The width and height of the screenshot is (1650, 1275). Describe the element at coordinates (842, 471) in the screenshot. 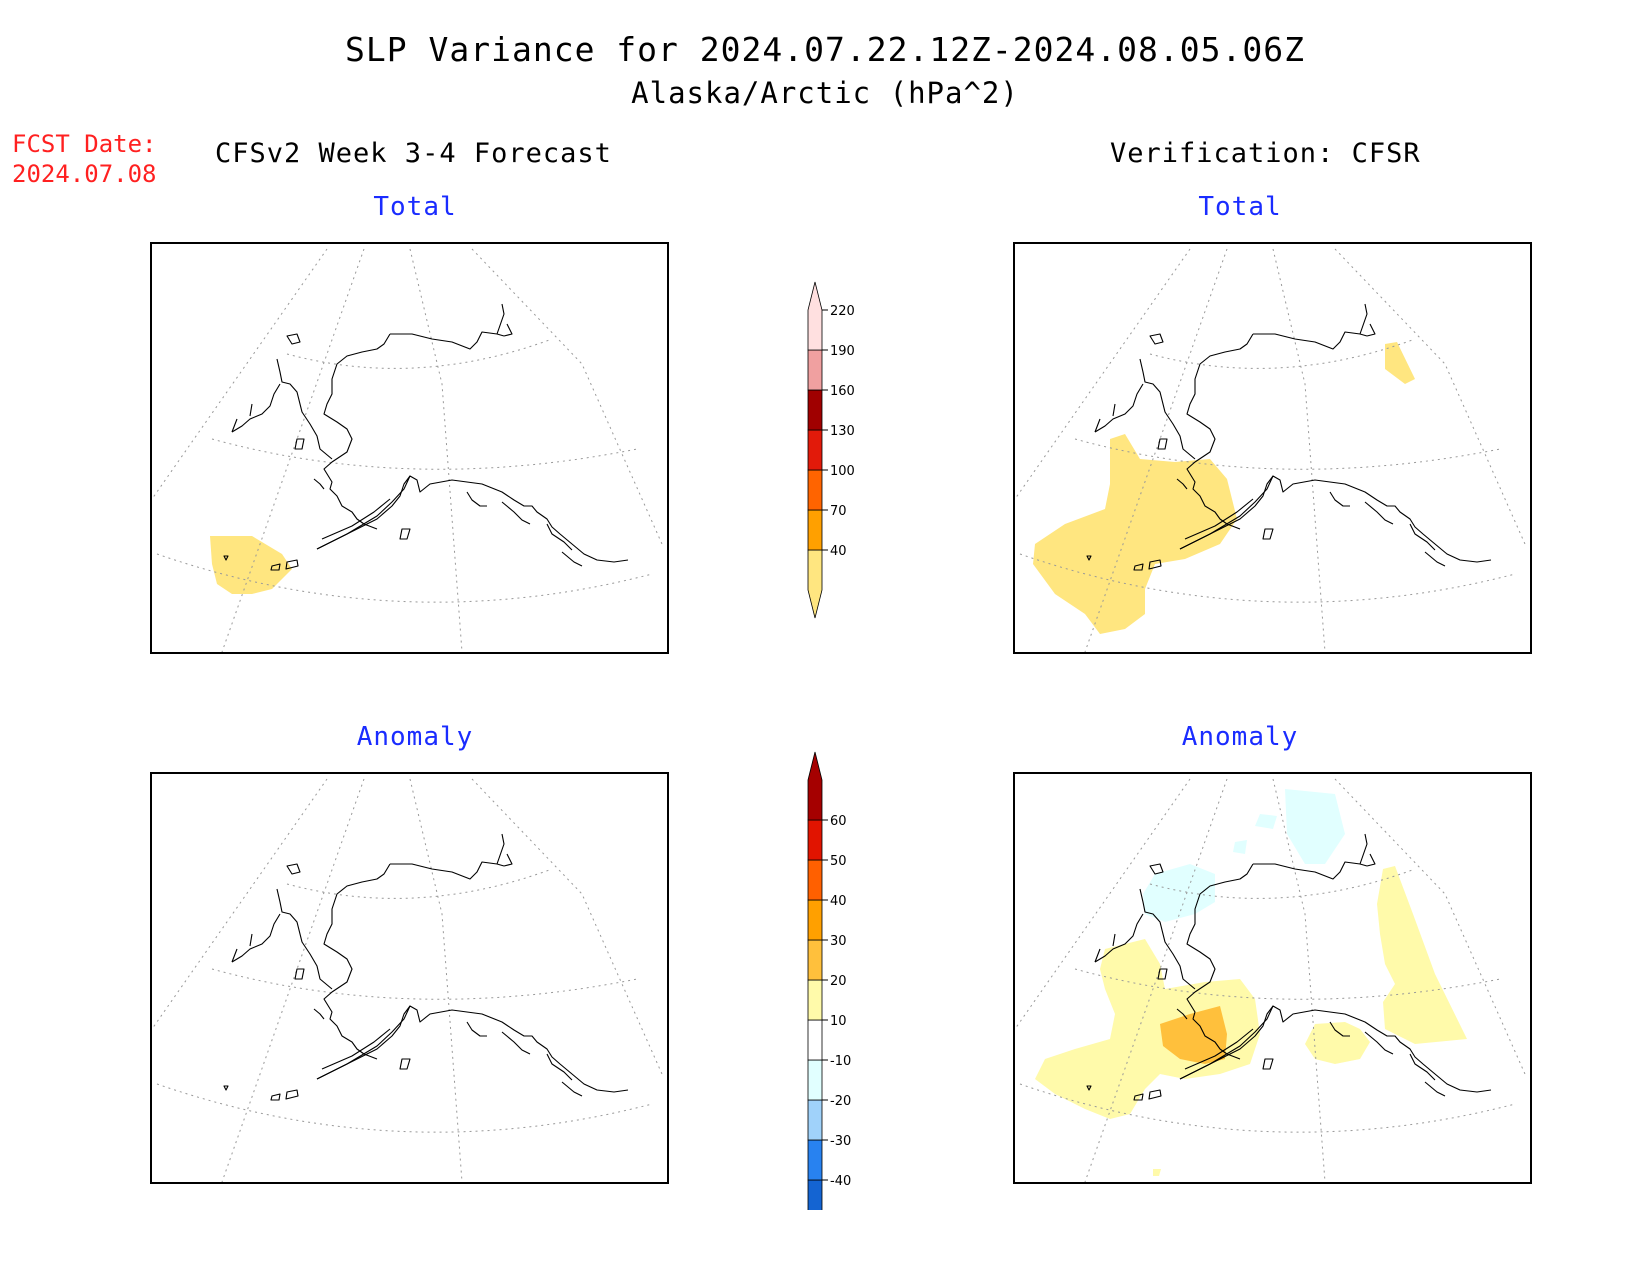

I see `colorbar-tick-label: 100` at that location.